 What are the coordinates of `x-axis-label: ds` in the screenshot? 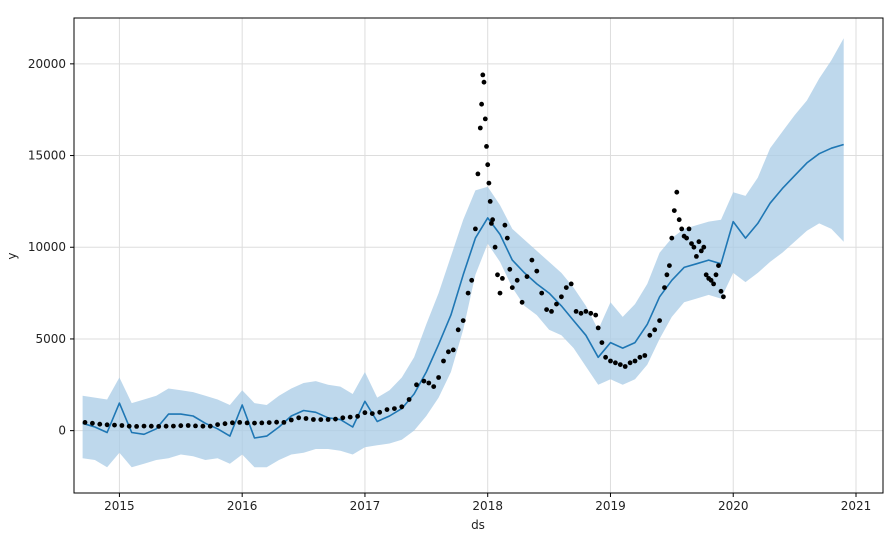 It's located at (478, 525).